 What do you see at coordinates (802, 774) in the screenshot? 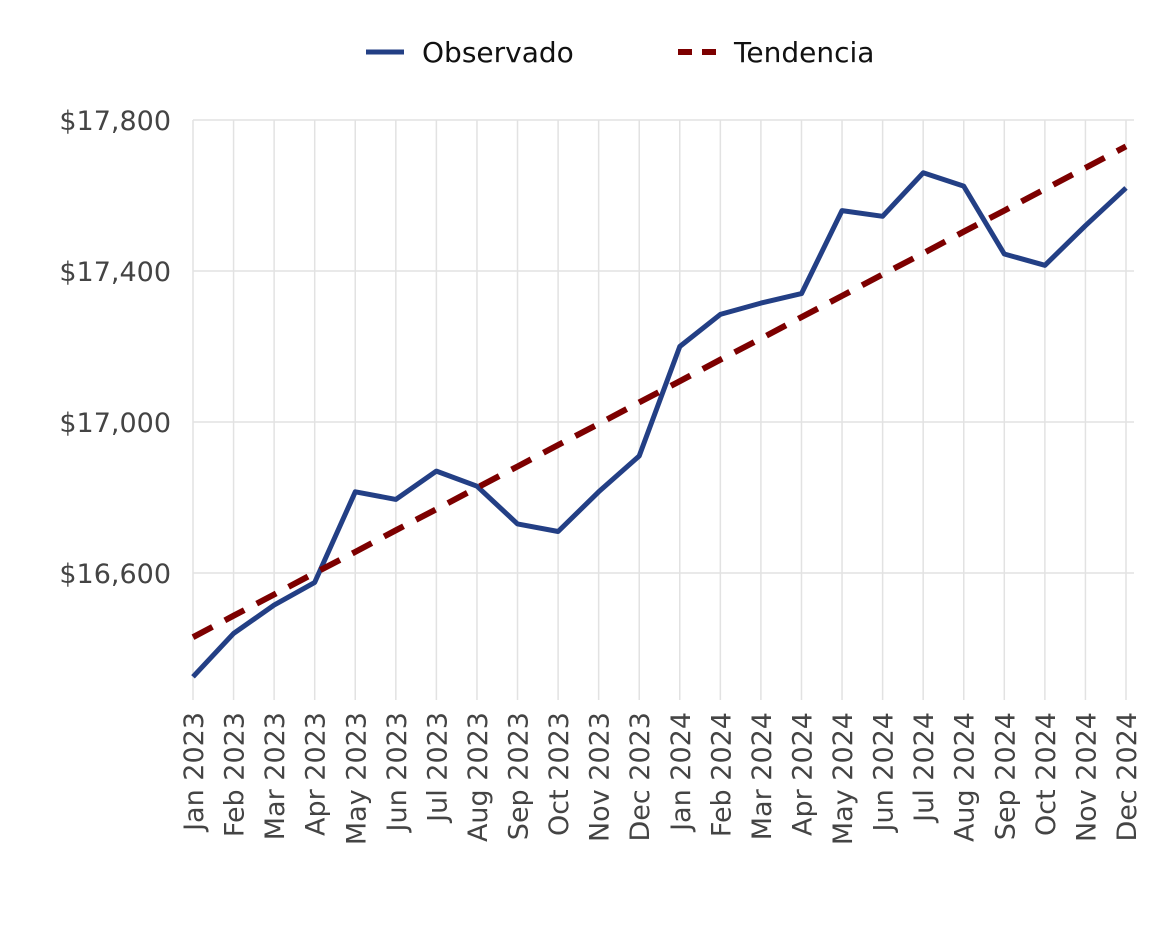
I see `x-tick-label: Apr 2024` at bounding box center [802, 774].